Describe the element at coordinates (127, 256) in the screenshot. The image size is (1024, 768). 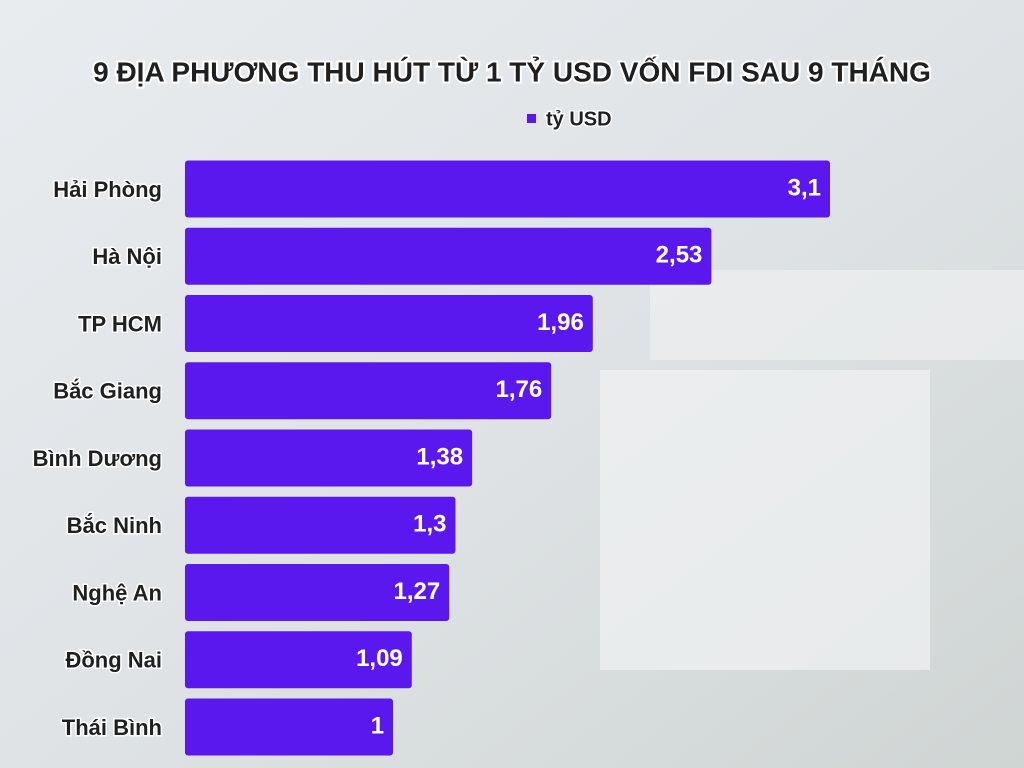
I see `y-tick-label: Hà Nội` at that location.